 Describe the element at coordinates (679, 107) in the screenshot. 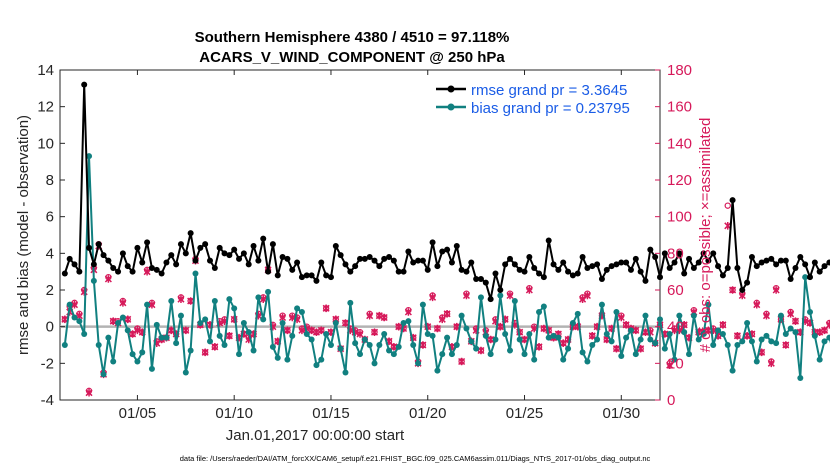

I see `y-right-tick-label: 160` at that location.